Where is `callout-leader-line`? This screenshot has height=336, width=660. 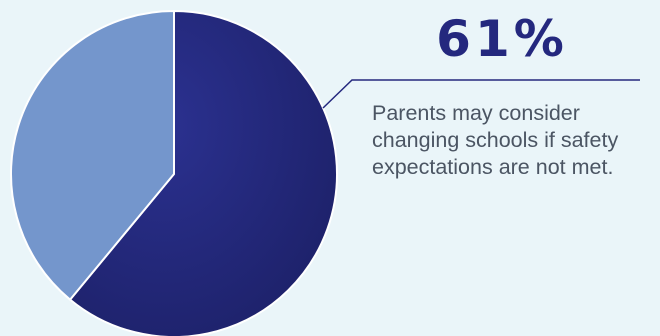
callout-leader-line is located at coordinates (481, 94).